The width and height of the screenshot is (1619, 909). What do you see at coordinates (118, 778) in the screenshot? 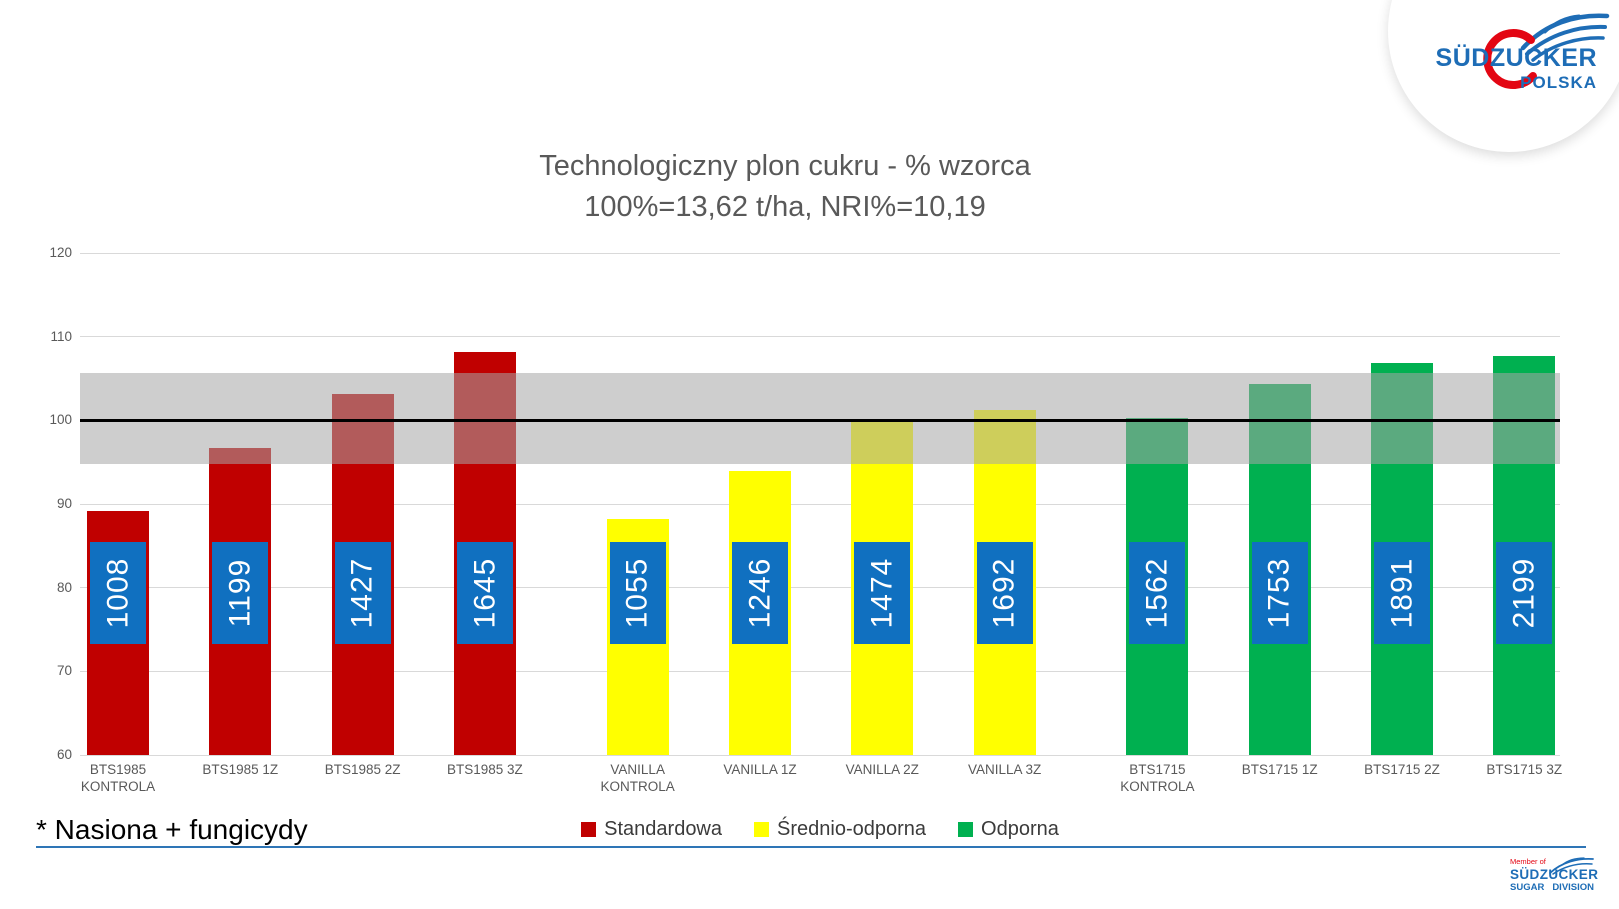
I see `x-axis-category-label: BTS1985 KONTROLA` at bounding box center [118, 778].